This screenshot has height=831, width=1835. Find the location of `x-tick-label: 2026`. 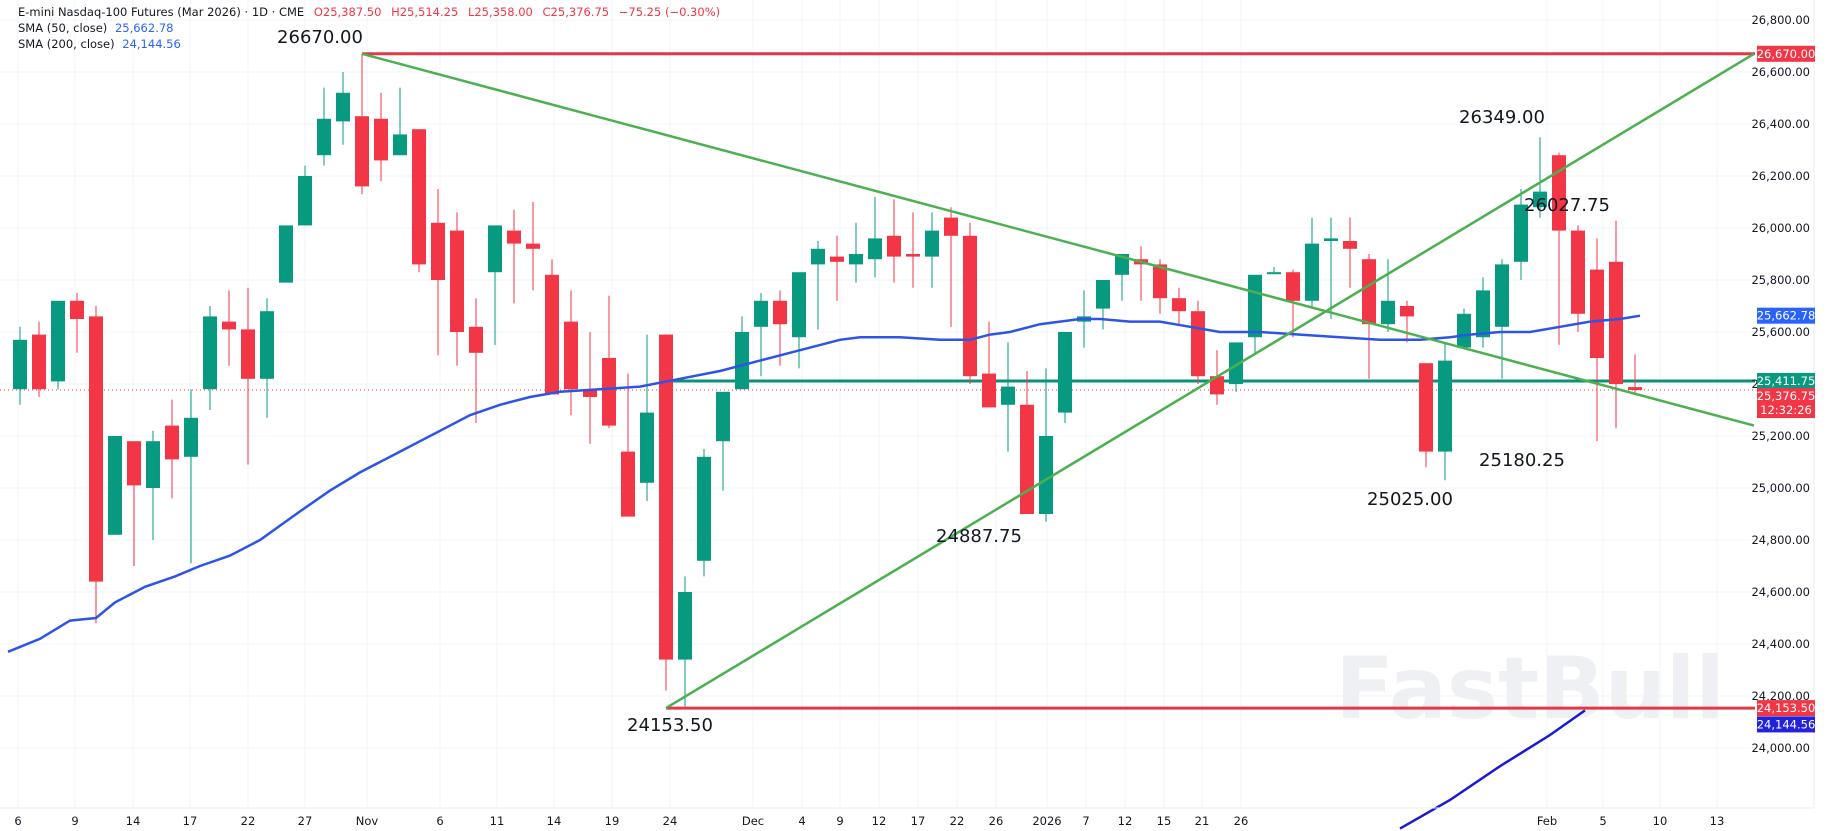

x-tick-label: 2026 is located at coordinates (1046, 821).